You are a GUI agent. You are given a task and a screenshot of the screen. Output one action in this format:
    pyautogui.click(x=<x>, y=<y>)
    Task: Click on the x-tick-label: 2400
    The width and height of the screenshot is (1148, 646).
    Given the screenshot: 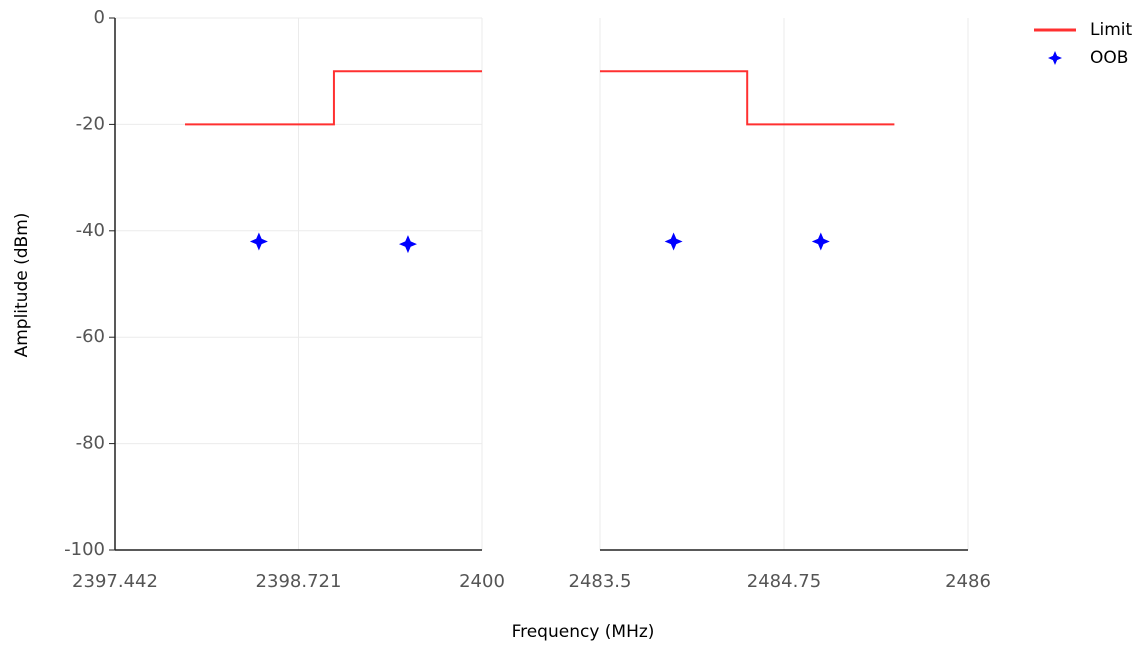 What is the action you would take?
    pyautogui.click(x=482, y=581)
    